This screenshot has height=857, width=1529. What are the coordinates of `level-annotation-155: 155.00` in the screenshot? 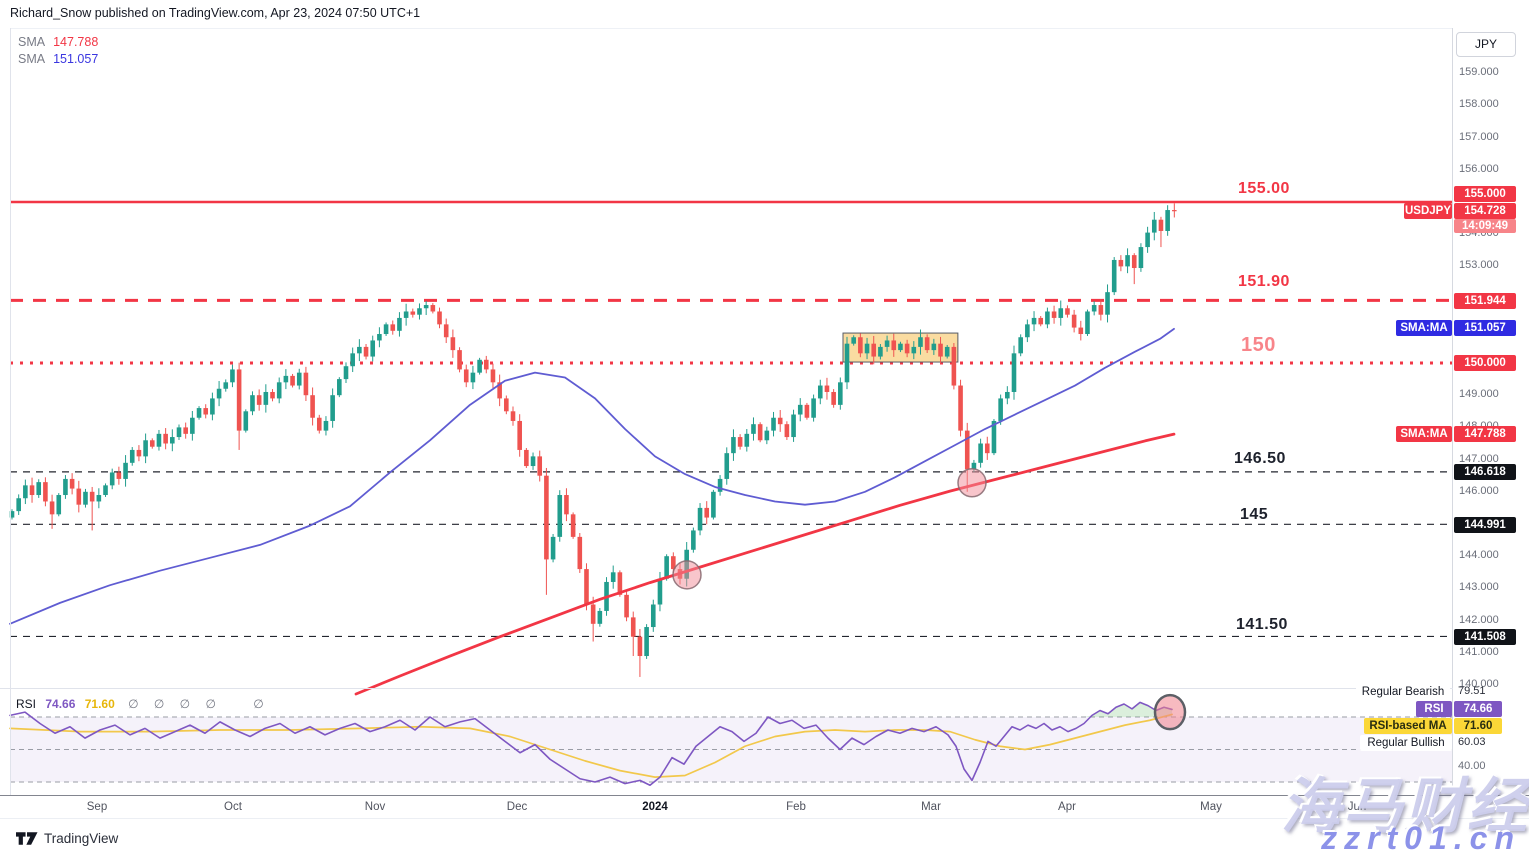 It's located at (1264, 188).